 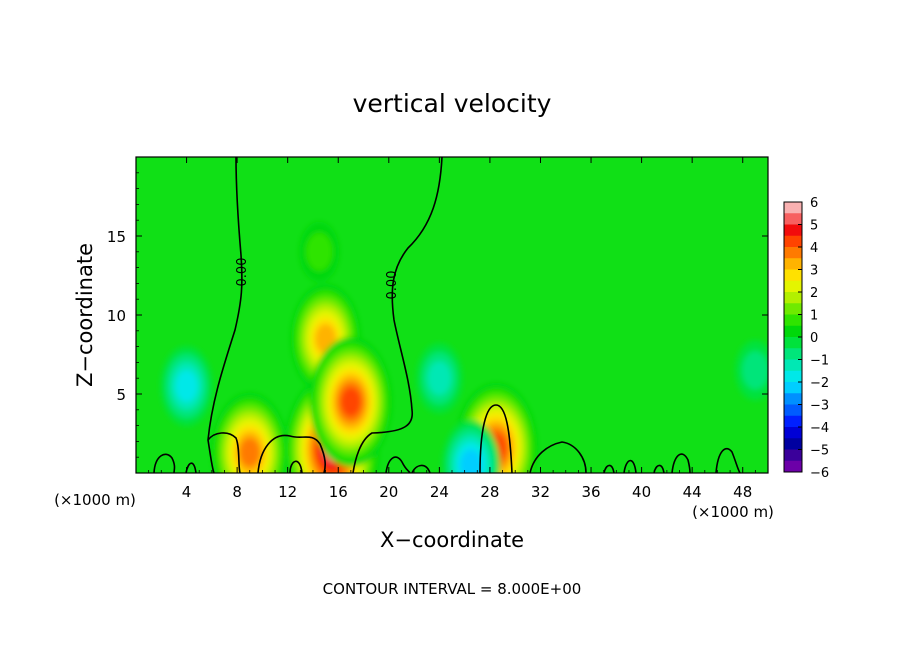 What do you see at coordinates (742, 492) in the screenshot?
I see `x-tick-label: 48` at bounding box center [742, 492].